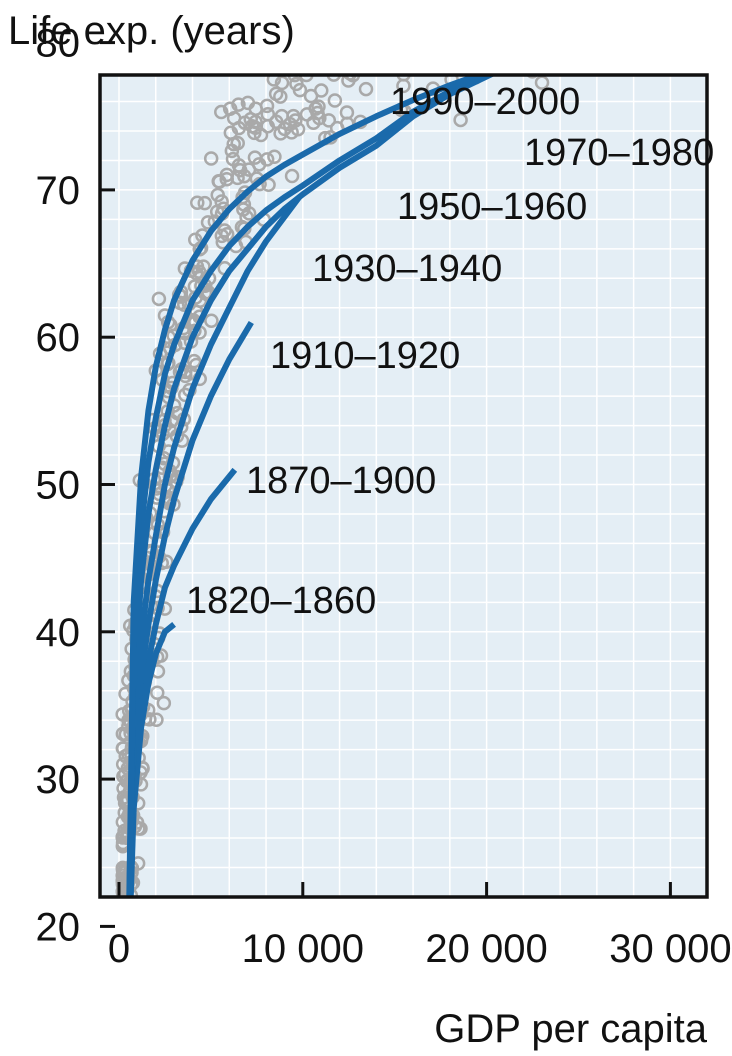 The width and height of the screenshot is (732, 1056). What do you see at coordinates (303, 949) in the screenshot?
I see `x-tick-label: 10 000` at bounding box center [303, 949].